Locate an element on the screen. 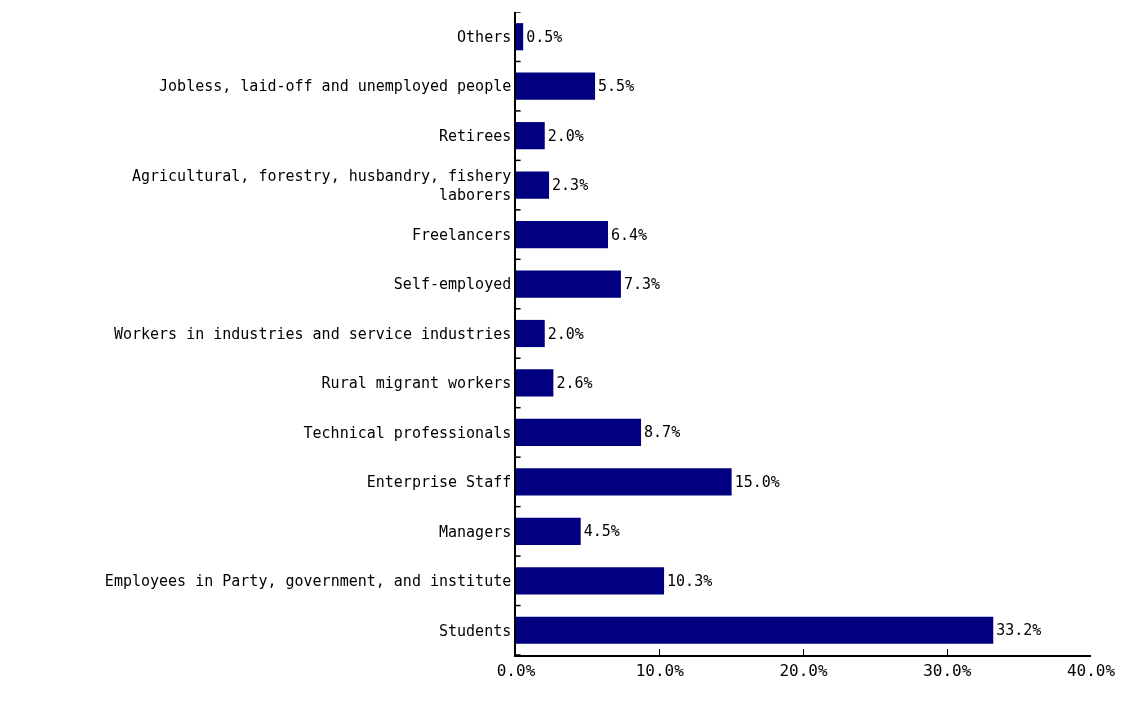  data-label: 10.3% is located at coordinates (690, 580).